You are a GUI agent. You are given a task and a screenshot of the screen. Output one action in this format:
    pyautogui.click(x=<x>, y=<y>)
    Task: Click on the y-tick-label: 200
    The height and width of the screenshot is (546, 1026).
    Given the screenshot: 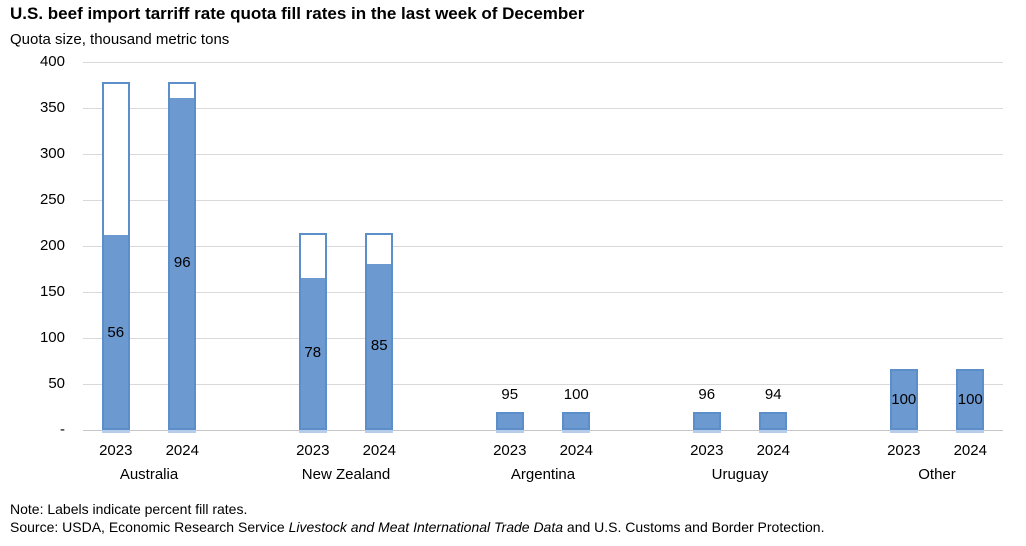 What is the action you would take?
    pyautogui.click(x=52, y=245)
    